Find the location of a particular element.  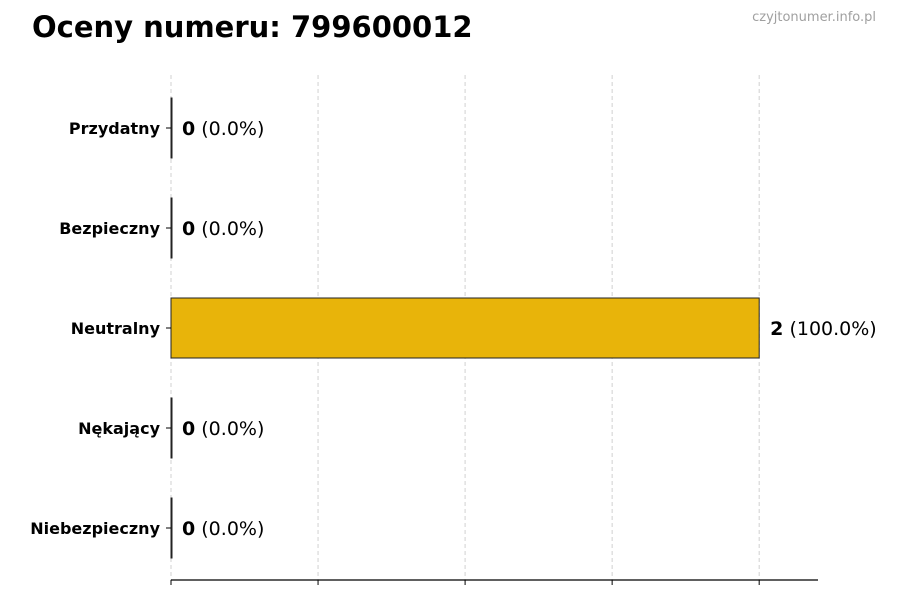

y-tick-label: Nękający is located at coordinates (119, 428).